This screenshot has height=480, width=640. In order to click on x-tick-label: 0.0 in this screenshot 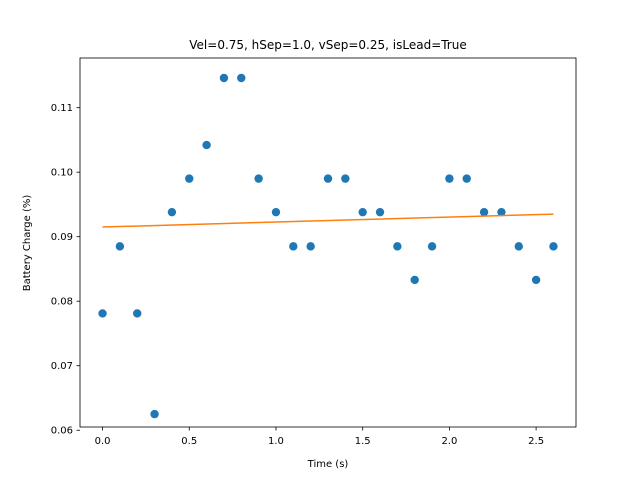, I will do `click(103, 441)`.